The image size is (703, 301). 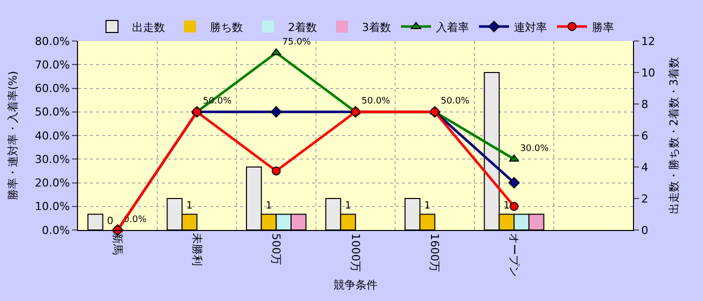 What do you see at coordinates (513, 255) in the screenshot?
I see `x-tick-label: オープン` at bounding box center [513, 255].